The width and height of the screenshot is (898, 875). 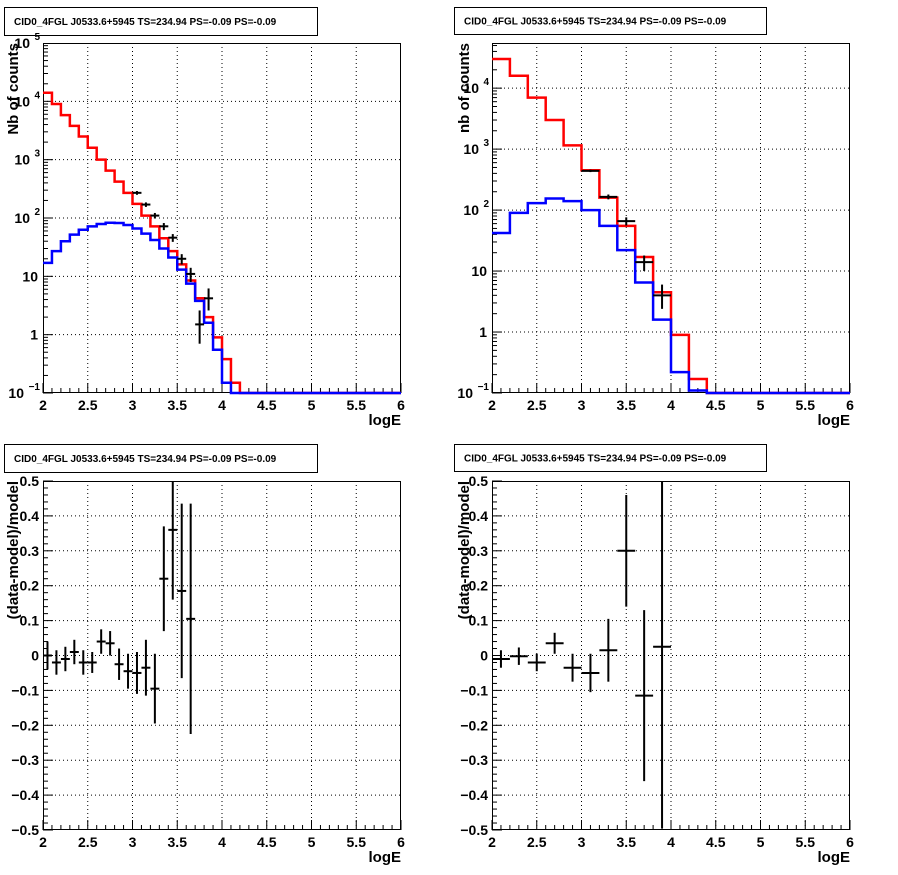 What do you see at coordinates (25, 725) in the screenshot?
I see `y-tick-label: −0.2` at bounding box center [25, 725].